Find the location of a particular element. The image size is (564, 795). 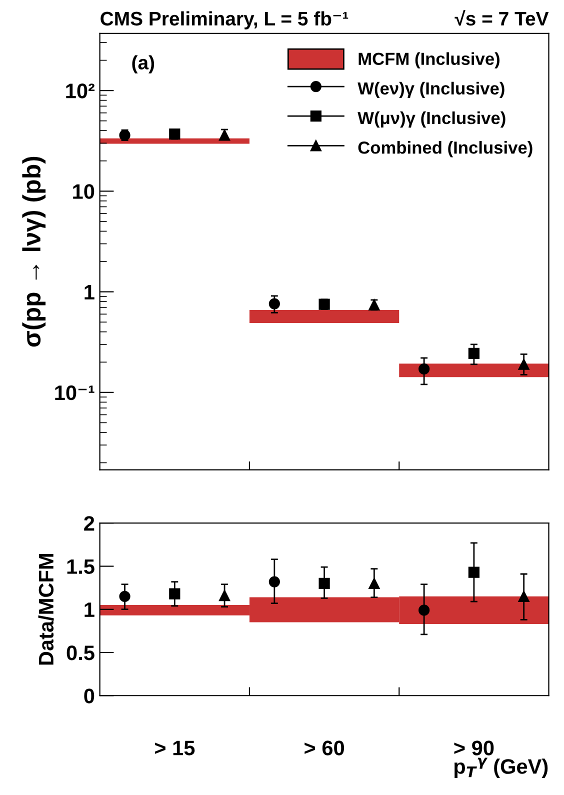

y-tick-label: 1.5 is located at coordinates (80, 566).